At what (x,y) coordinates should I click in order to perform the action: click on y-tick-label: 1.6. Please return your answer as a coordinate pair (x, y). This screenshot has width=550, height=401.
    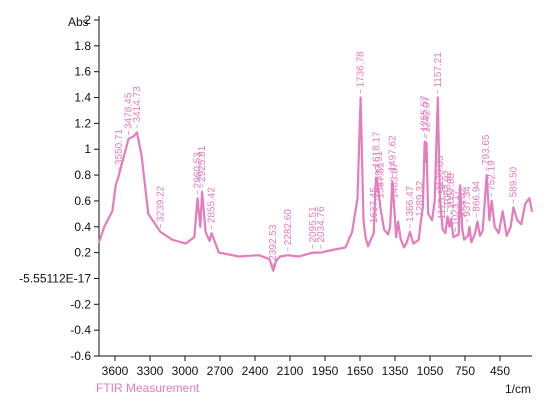
    Looking at the image, I should click on (82, 72).